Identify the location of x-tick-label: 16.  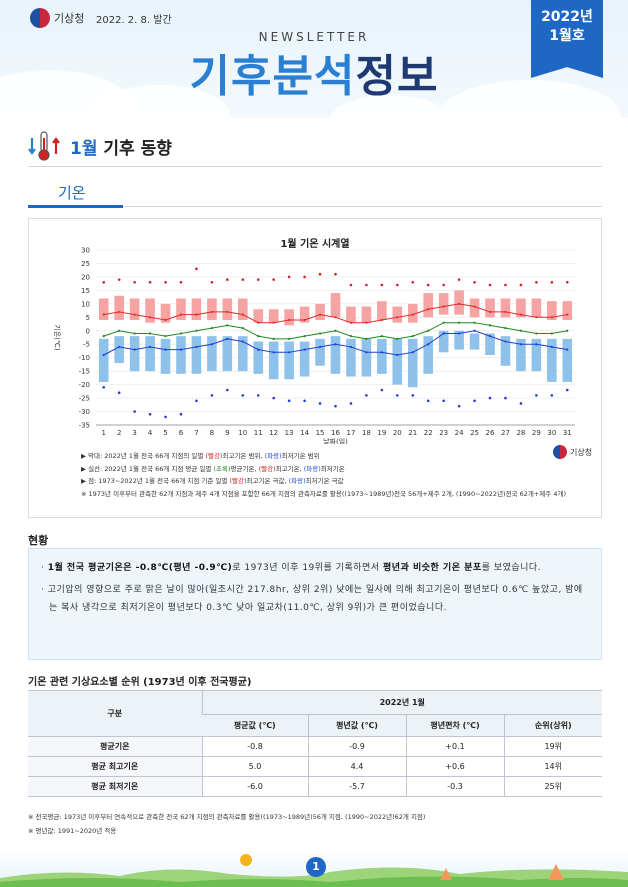
(335, 433).